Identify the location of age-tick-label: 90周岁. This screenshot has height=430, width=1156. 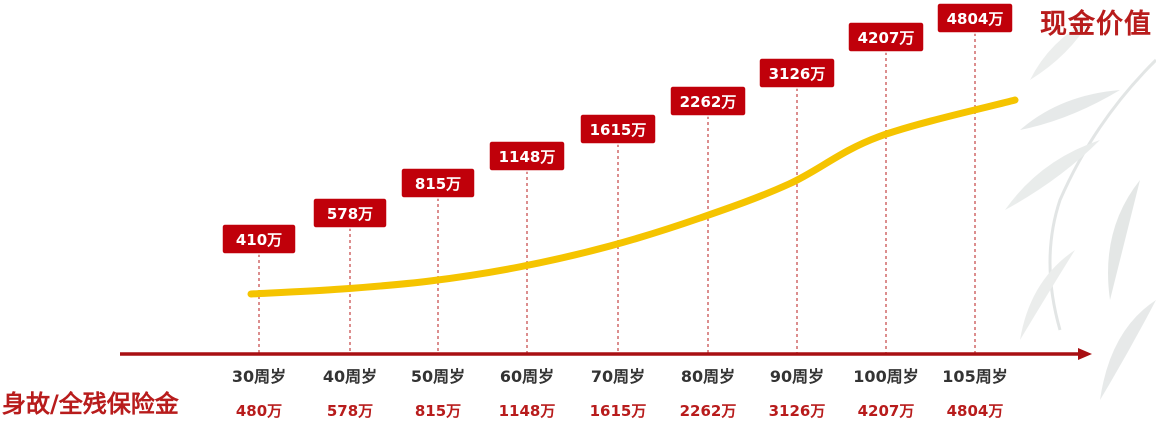
(797, 376).